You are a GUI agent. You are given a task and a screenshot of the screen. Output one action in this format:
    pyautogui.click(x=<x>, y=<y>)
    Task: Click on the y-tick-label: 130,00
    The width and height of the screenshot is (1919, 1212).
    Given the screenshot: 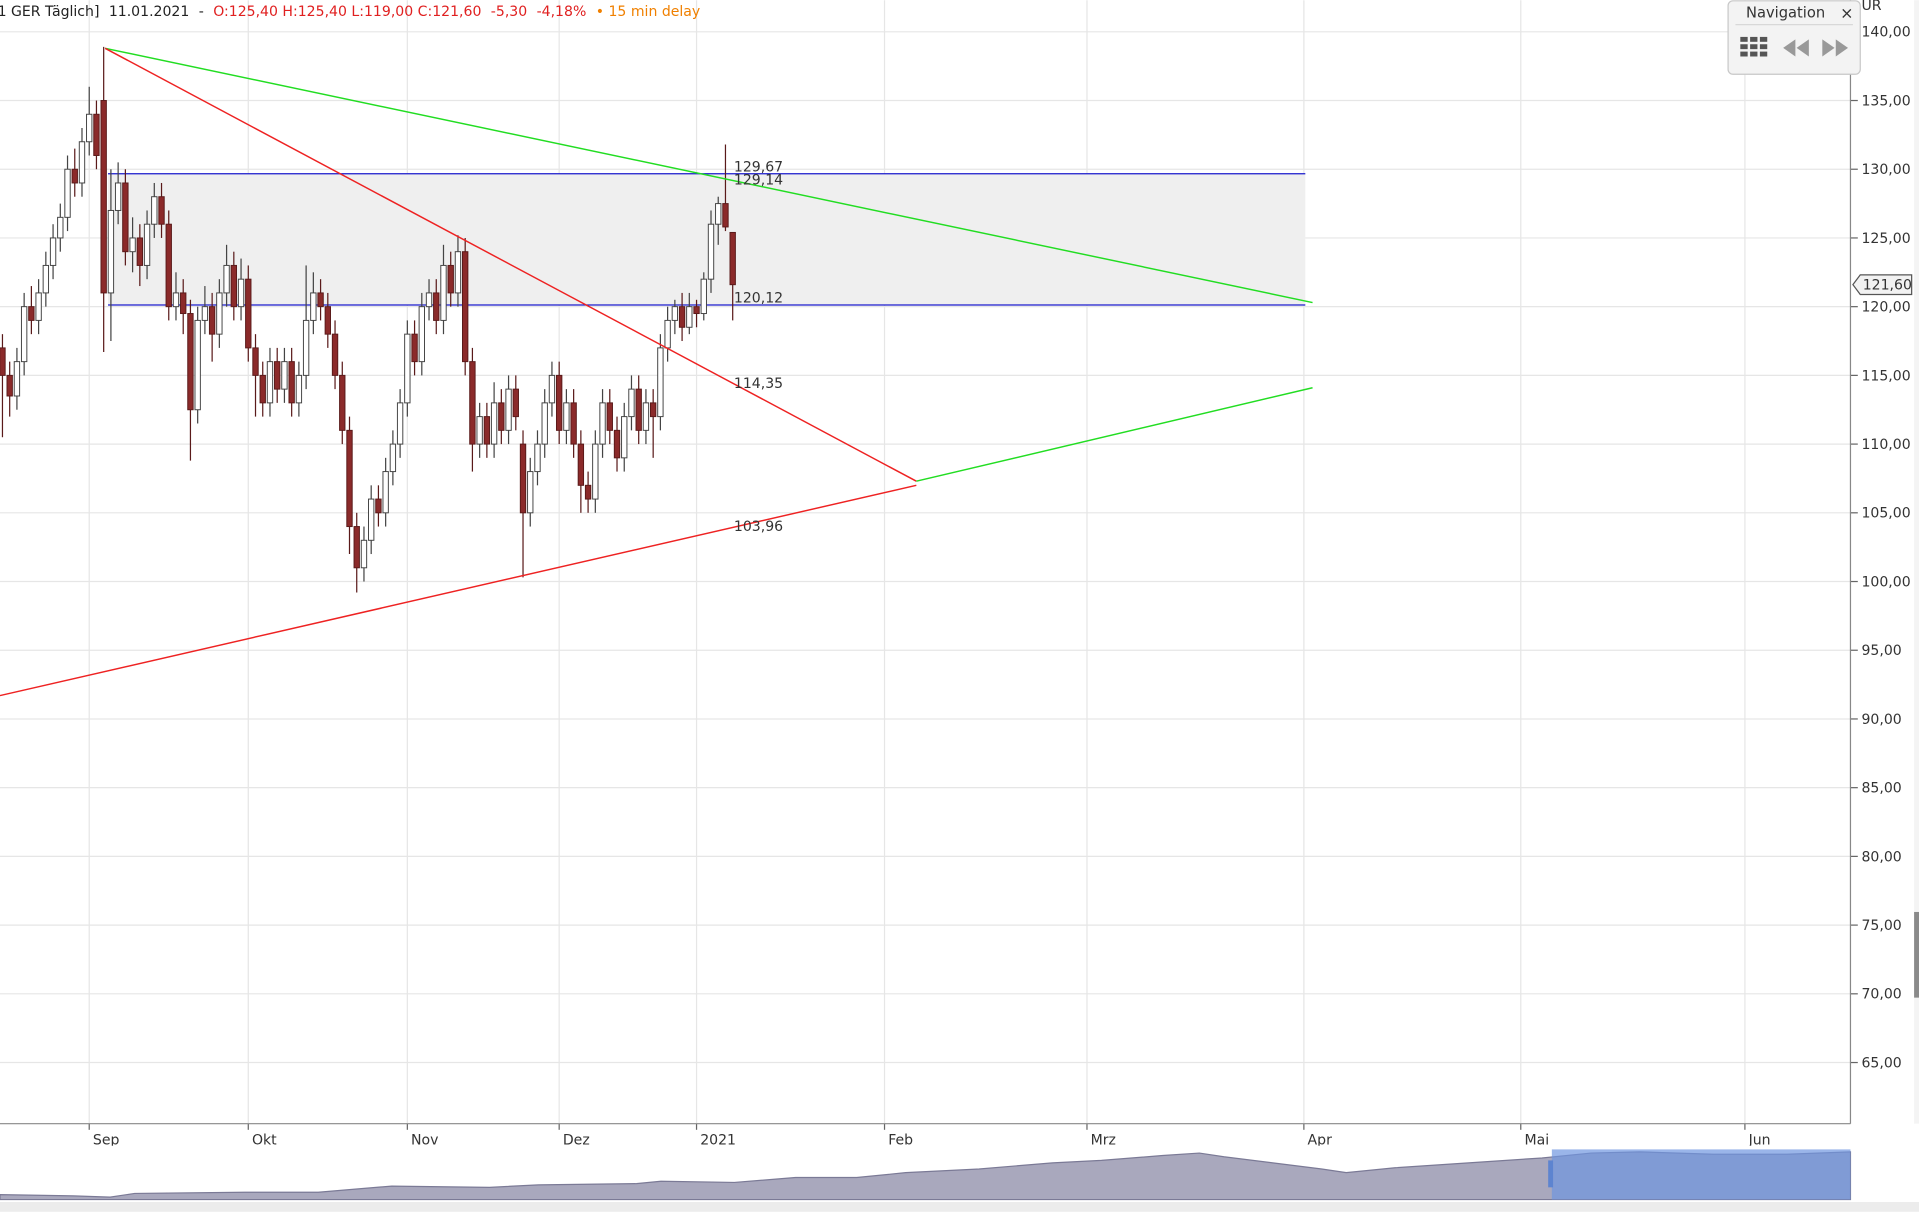 What is the action you would take?
    pyautogui.click(x=1885, y=170)
    